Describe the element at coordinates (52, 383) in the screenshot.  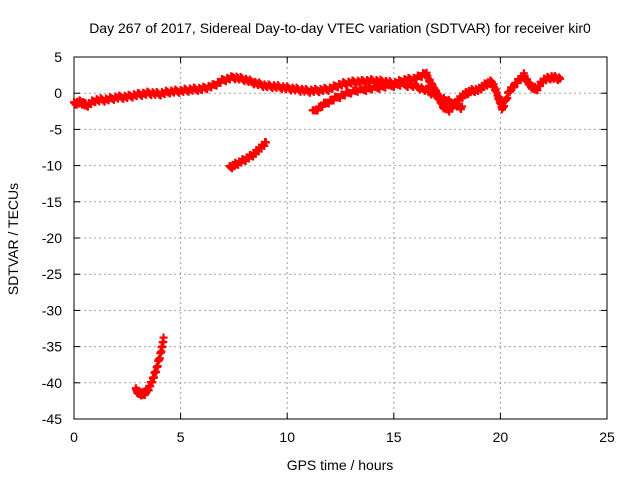
I see `y-tick-label: -40` at that location.